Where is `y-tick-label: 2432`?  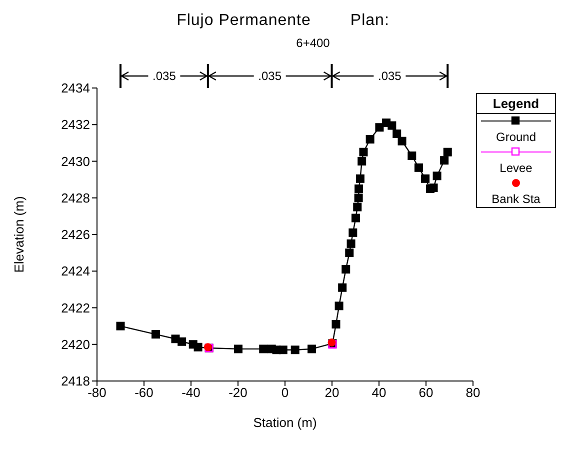 y-tick-label: 2432 is located at coordinates (75, 124).